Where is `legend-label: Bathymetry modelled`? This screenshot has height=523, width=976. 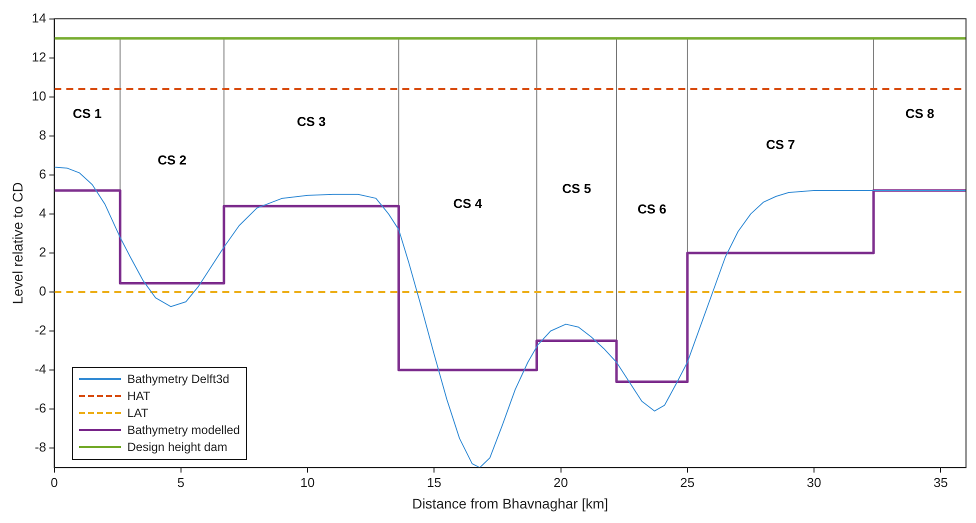 legend-label: Bathymetry modelled is located at coordinates (183, 430).